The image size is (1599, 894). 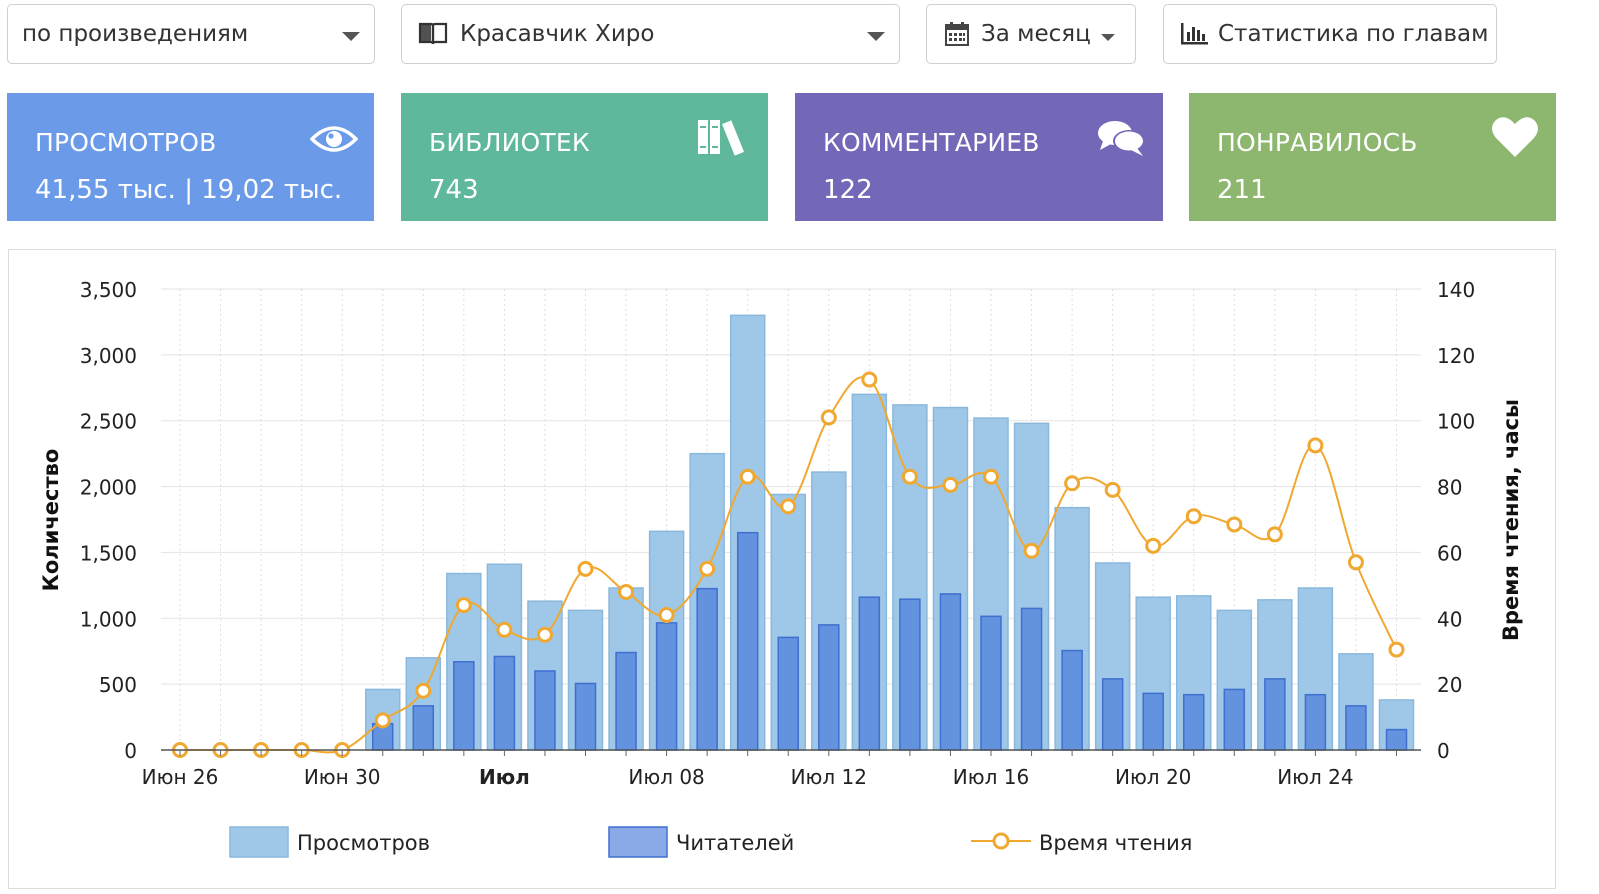 I want to click on y2-tick-label: 120, so click(x=1456, y=356).